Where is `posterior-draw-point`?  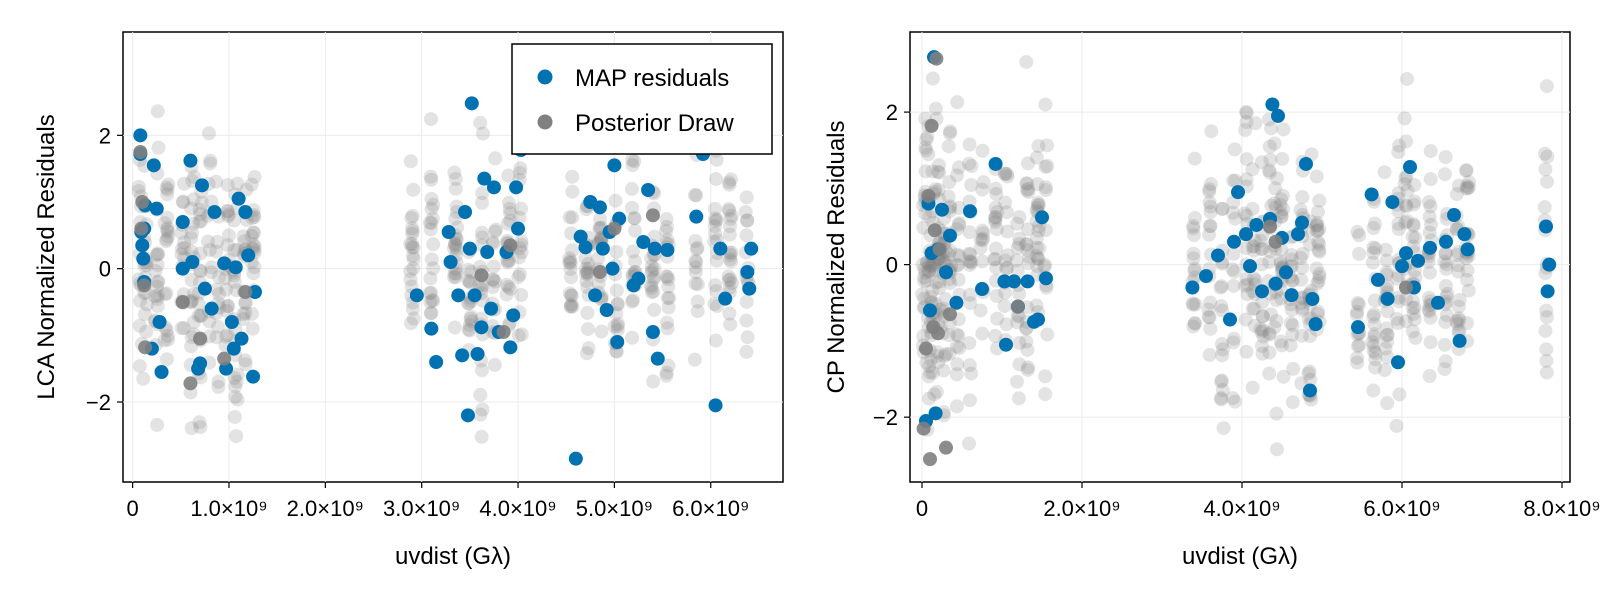 posterior-draw-point is located at coordinates (144, 285).